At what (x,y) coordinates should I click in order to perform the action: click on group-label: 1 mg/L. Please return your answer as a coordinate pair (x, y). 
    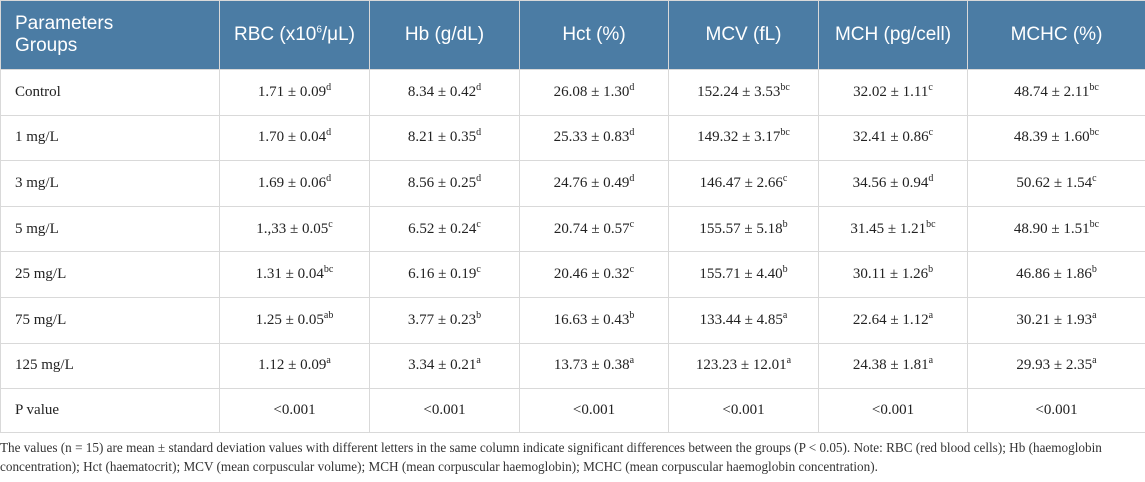
    Looking at the image, I should click on (110, 138).